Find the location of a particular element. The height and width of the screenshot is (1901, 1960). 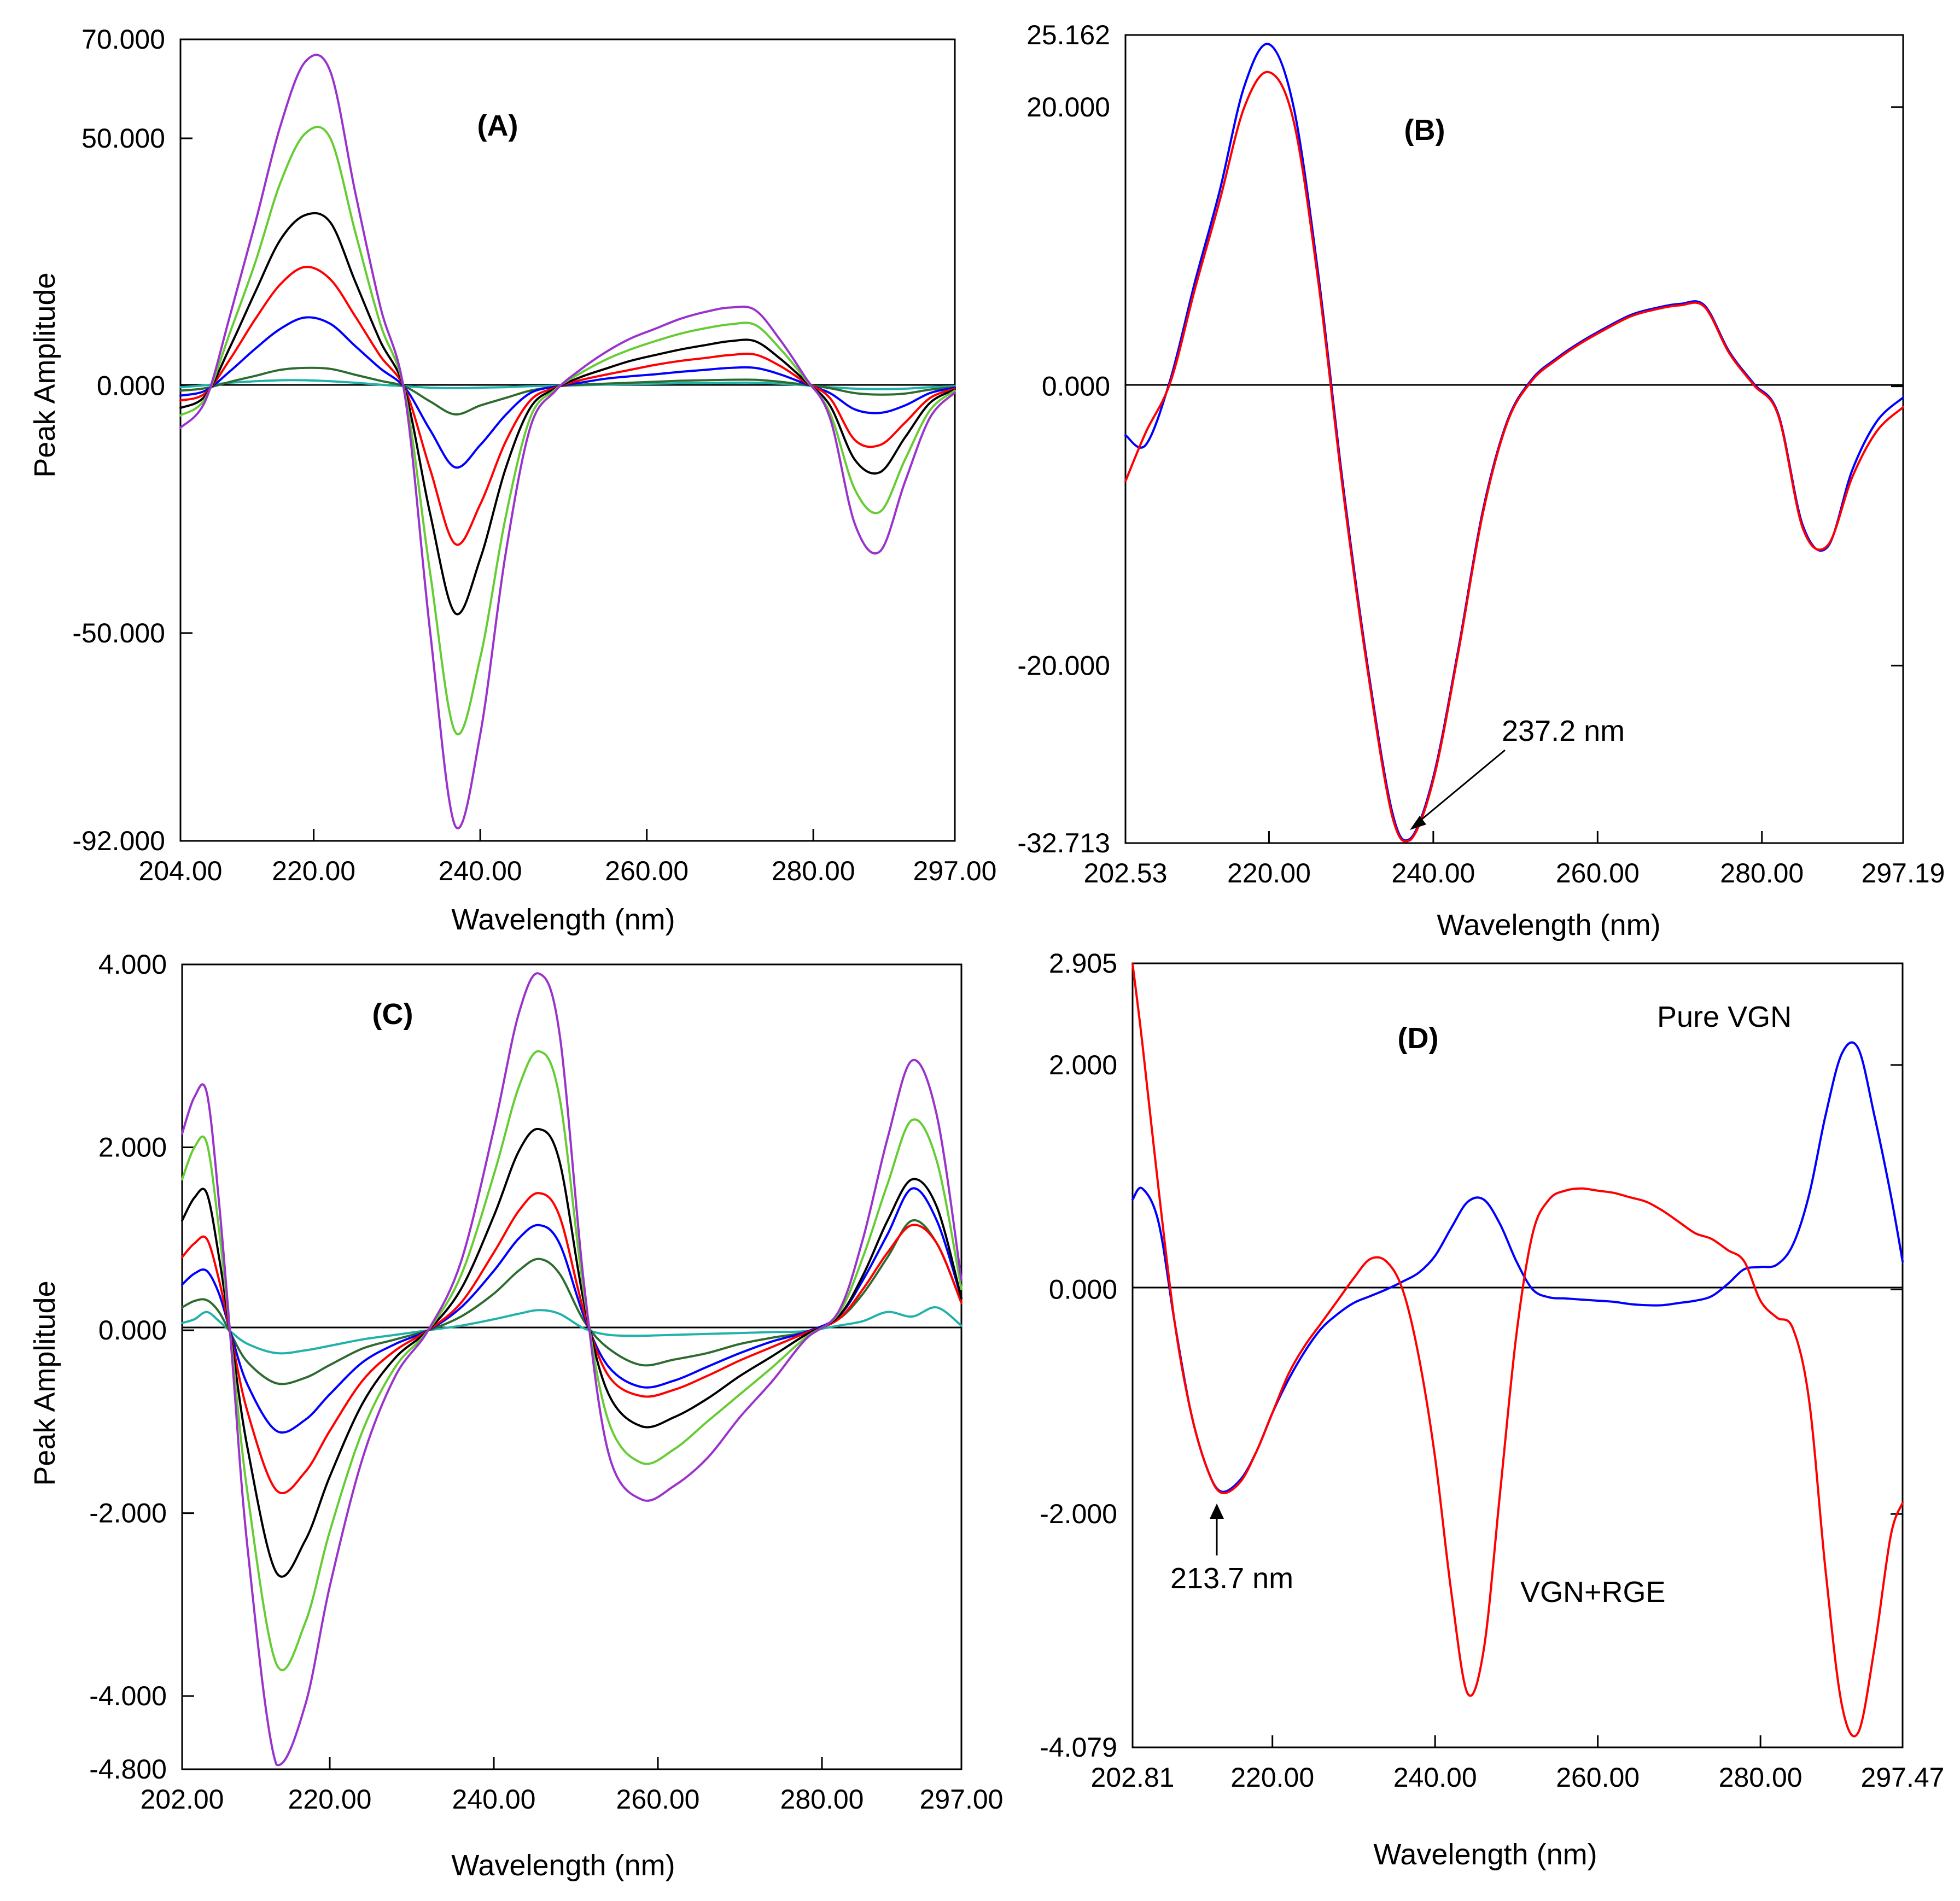

panel-a-ytick-label: -92.000 is located at coordinates (118, 841).